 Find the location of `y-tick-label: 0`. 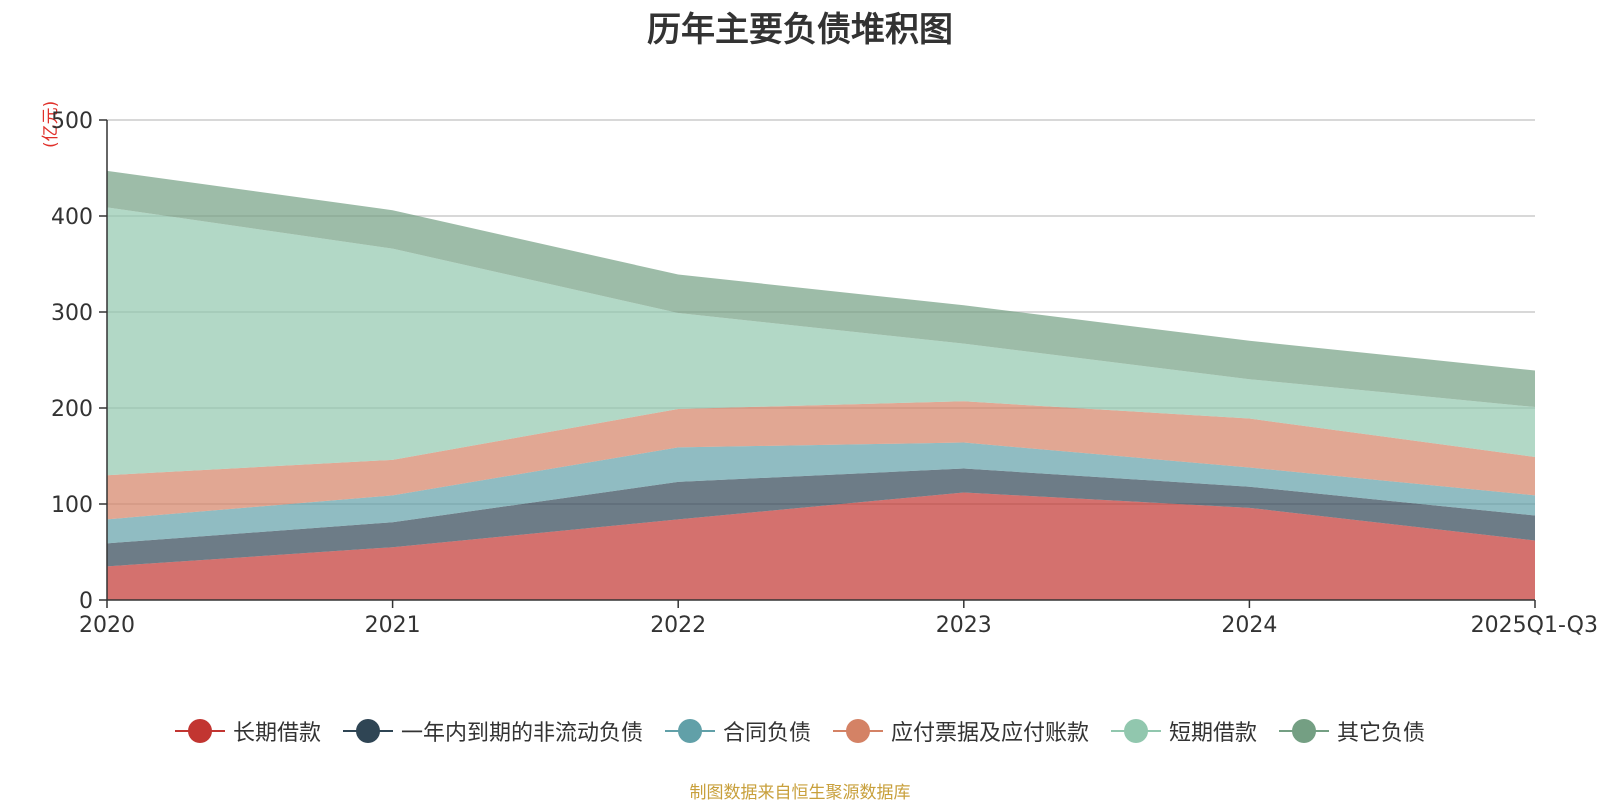

y-tick-label: 0 is located at coordinates (86, 601).